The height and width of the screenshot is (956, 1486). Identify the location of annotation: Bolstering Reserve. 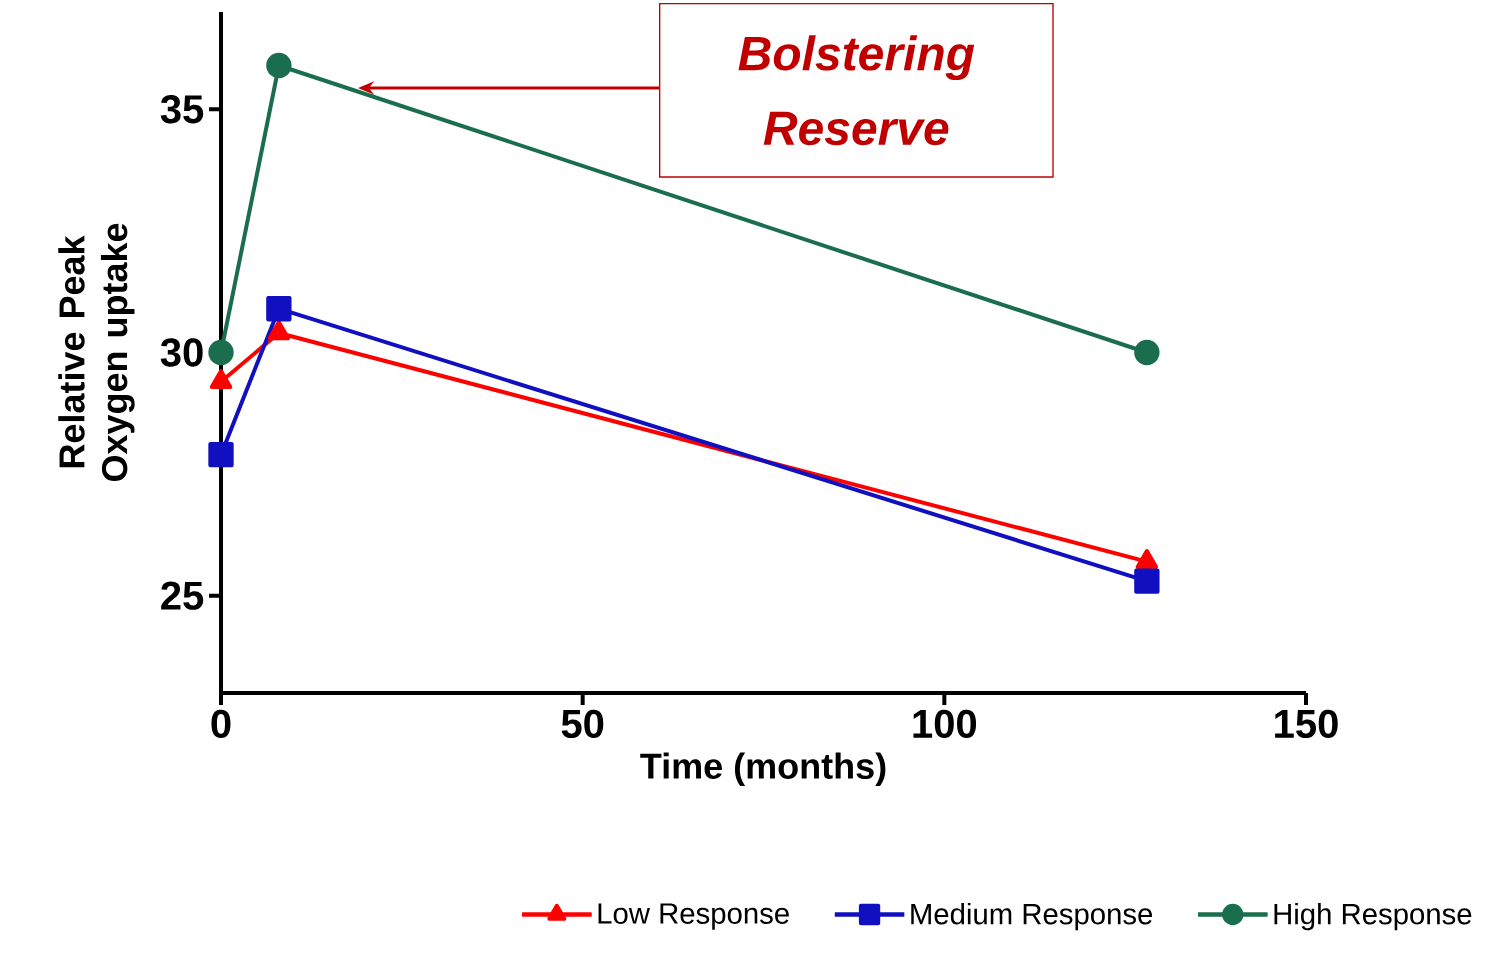
(856, 90).